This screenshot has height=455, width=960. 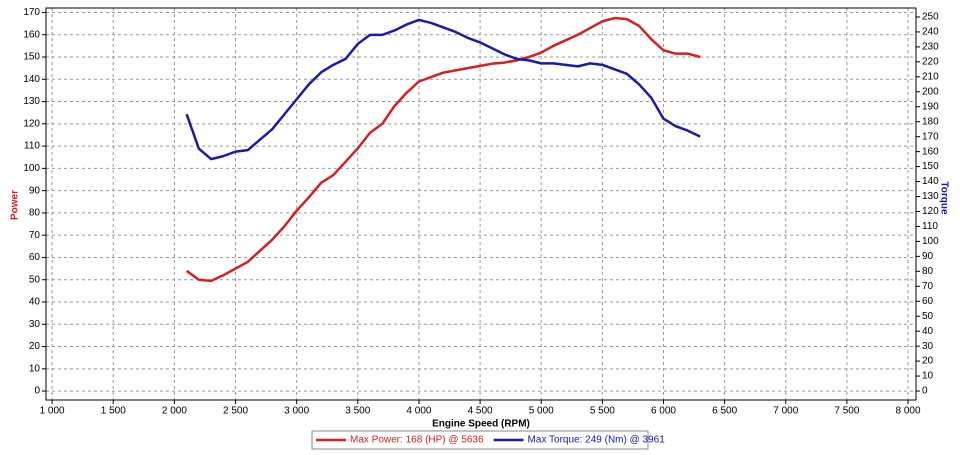 What do you see at coordinates (37, 391) in the screenshot?
I see `y-tick-label: 0` at bounding box center [37, 391].